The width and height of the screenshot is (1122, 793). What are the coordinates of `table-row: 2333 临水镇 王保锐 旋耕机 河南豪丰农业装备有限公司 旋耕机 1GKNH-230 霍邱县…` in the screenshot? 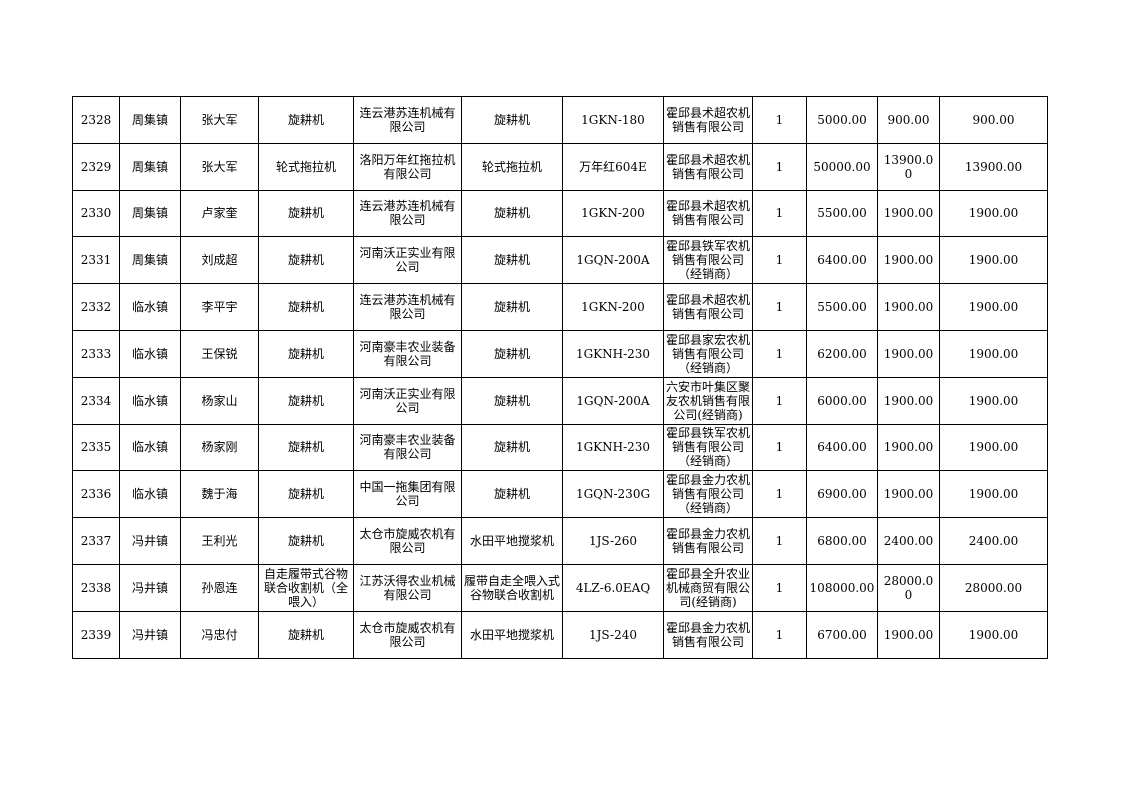 It's located at (560, 353).